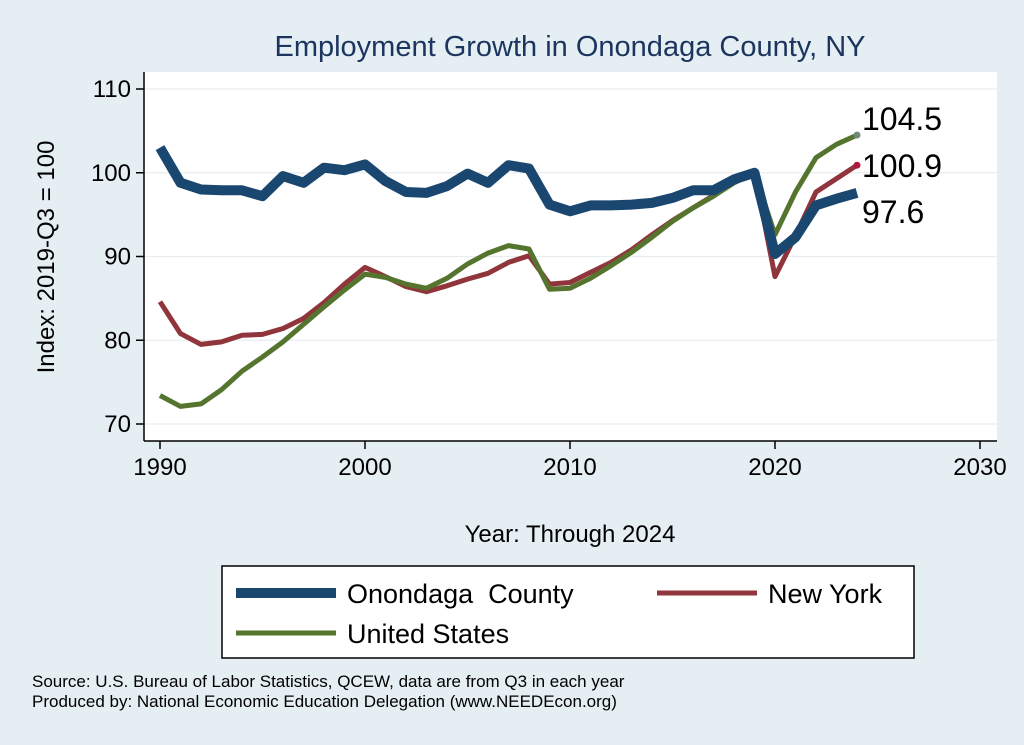  What do you see at coordinates (569, 467) in the screenshot?
I see `x-tick-label-2010: 2010` at bounding box center [569, 467].